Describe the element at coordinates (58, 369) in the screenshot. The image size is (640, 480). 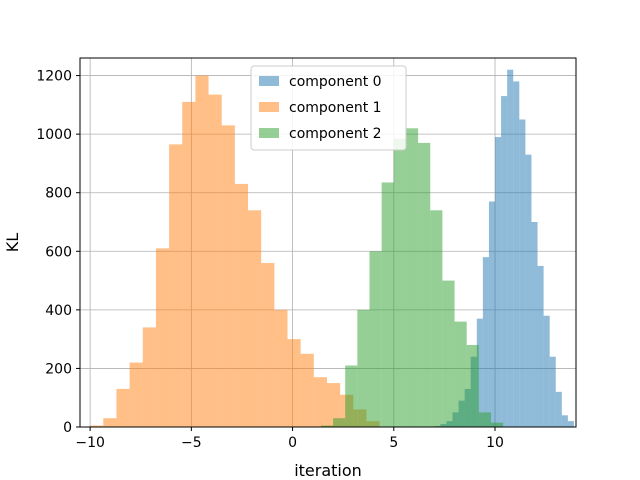
I see `y-tick-label: 200` at that location.